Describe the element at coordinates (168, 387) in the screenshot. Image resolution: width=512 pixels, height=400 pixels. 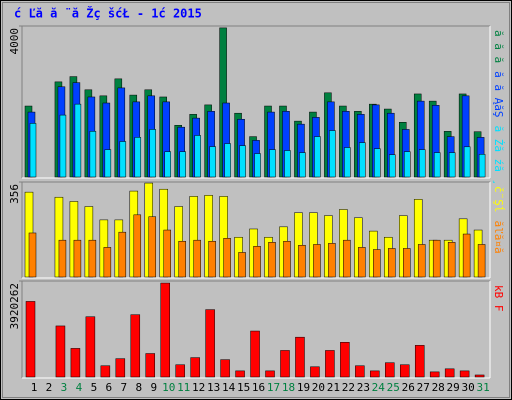
I see `x-tick-label: 10` at that location.